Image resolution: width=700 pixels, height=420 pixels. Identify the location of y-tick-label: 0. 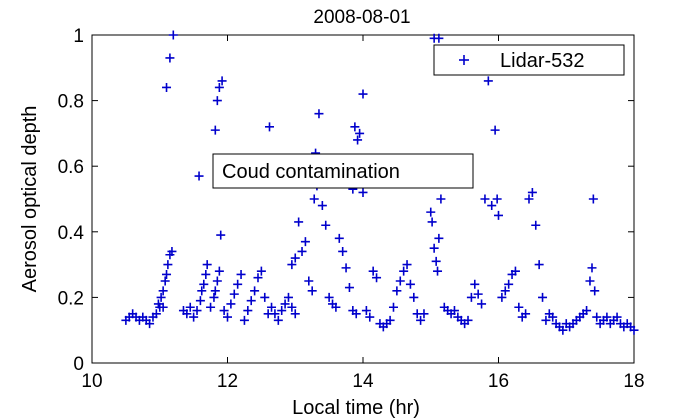
(78, 364).